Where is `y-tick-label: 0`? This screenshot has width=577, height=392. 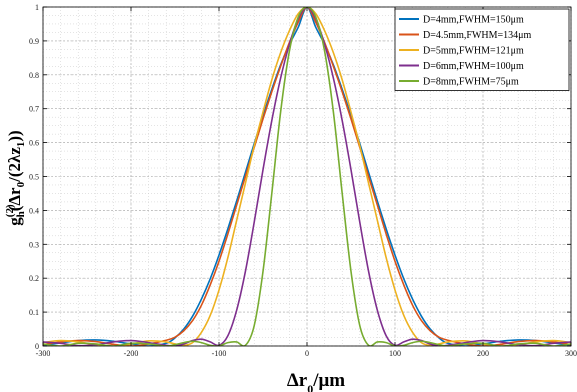
y-tick-label: 0 is located at coordinates (37, 346).